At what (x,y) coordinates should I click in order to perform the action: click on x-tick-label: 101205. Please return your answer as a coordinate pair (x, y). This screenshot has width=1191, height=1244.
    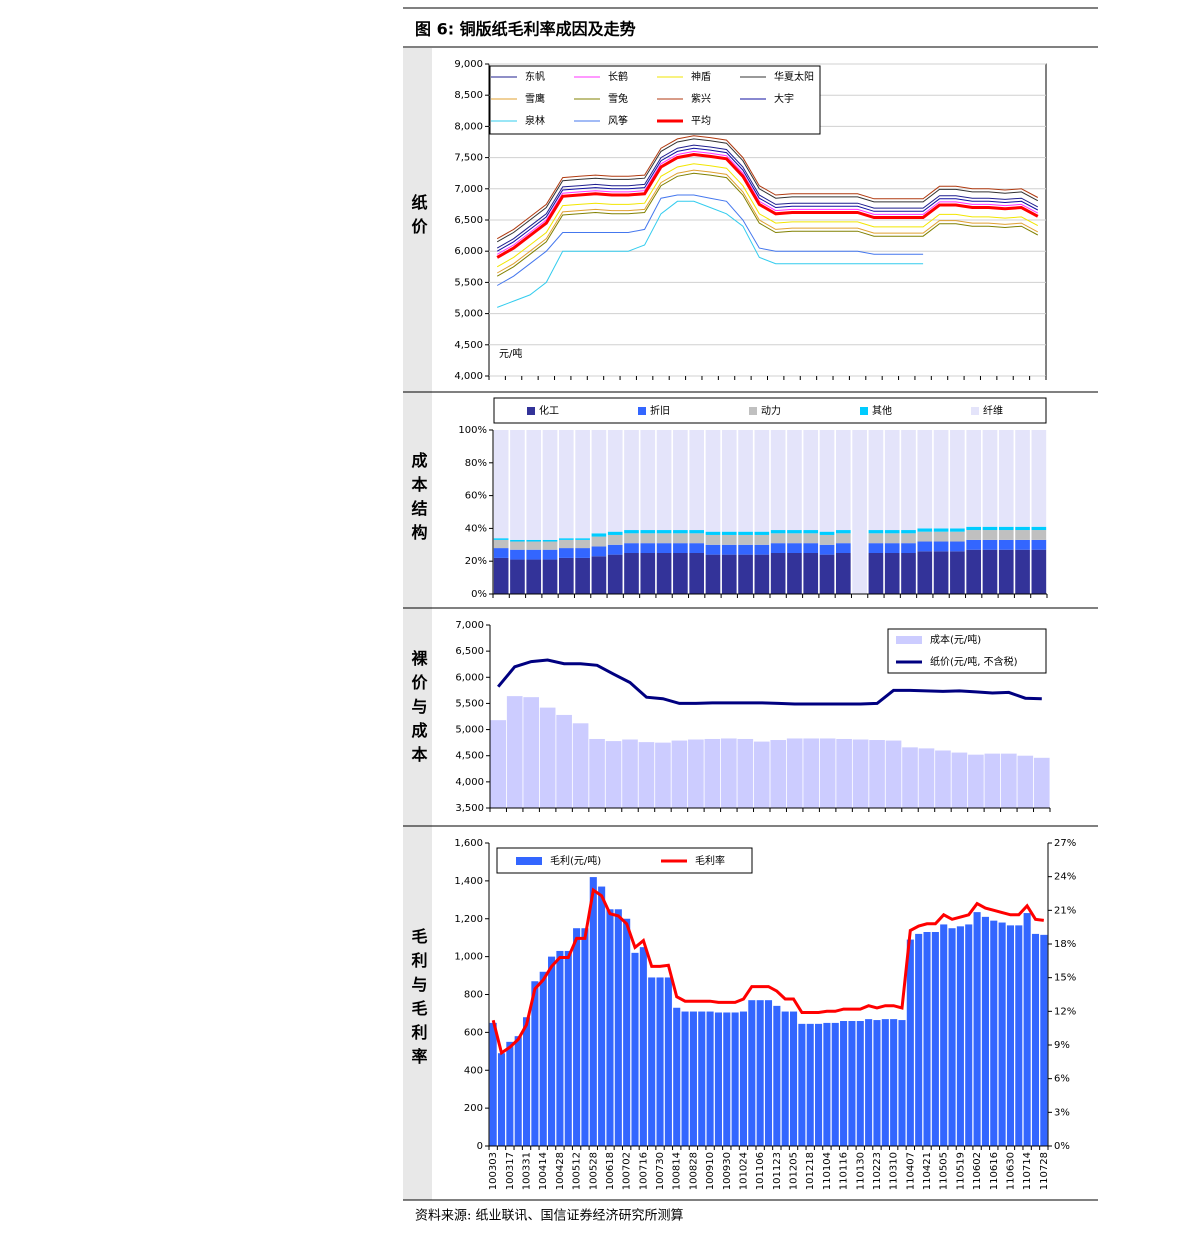
    Looking at the image, I should click on (794, 1171).